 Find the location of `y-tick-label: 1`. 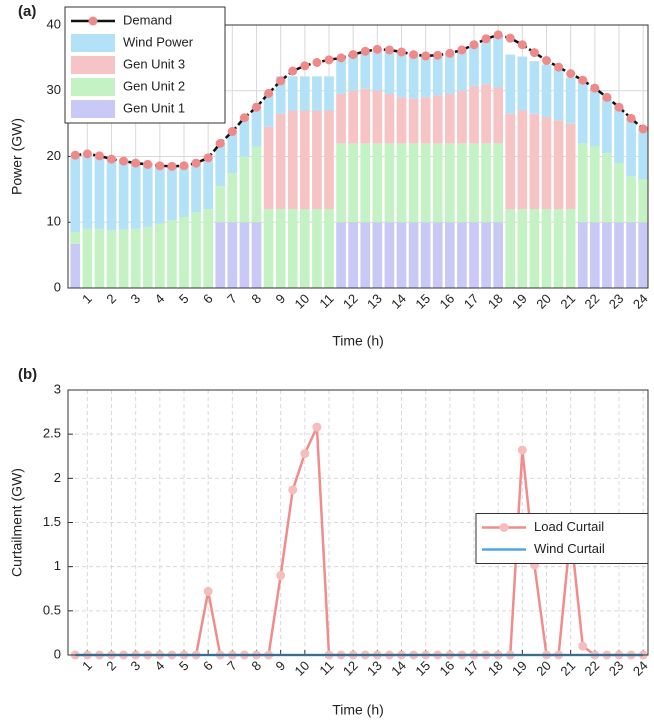

y-tick-label: 1 is located at coordinates (57, 565).